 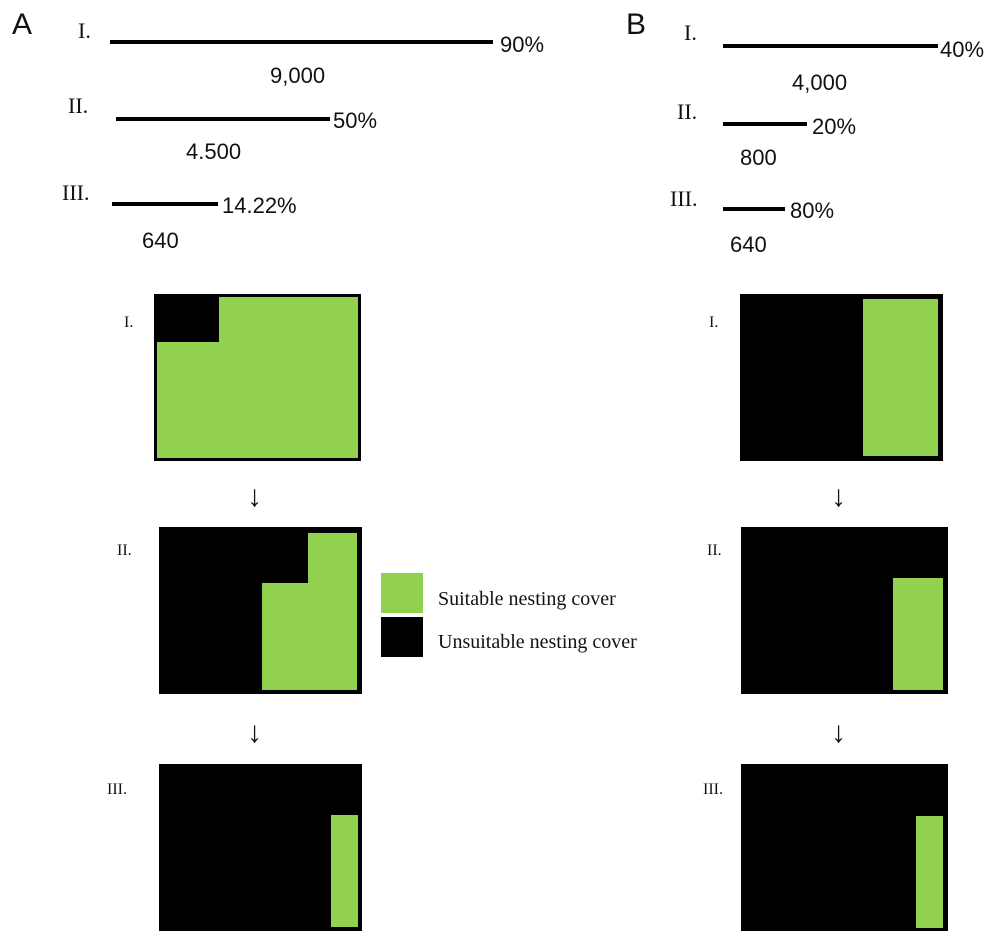 I want to click on panel-a-bar-1-value: 9,000, so click(x=297, y=75).